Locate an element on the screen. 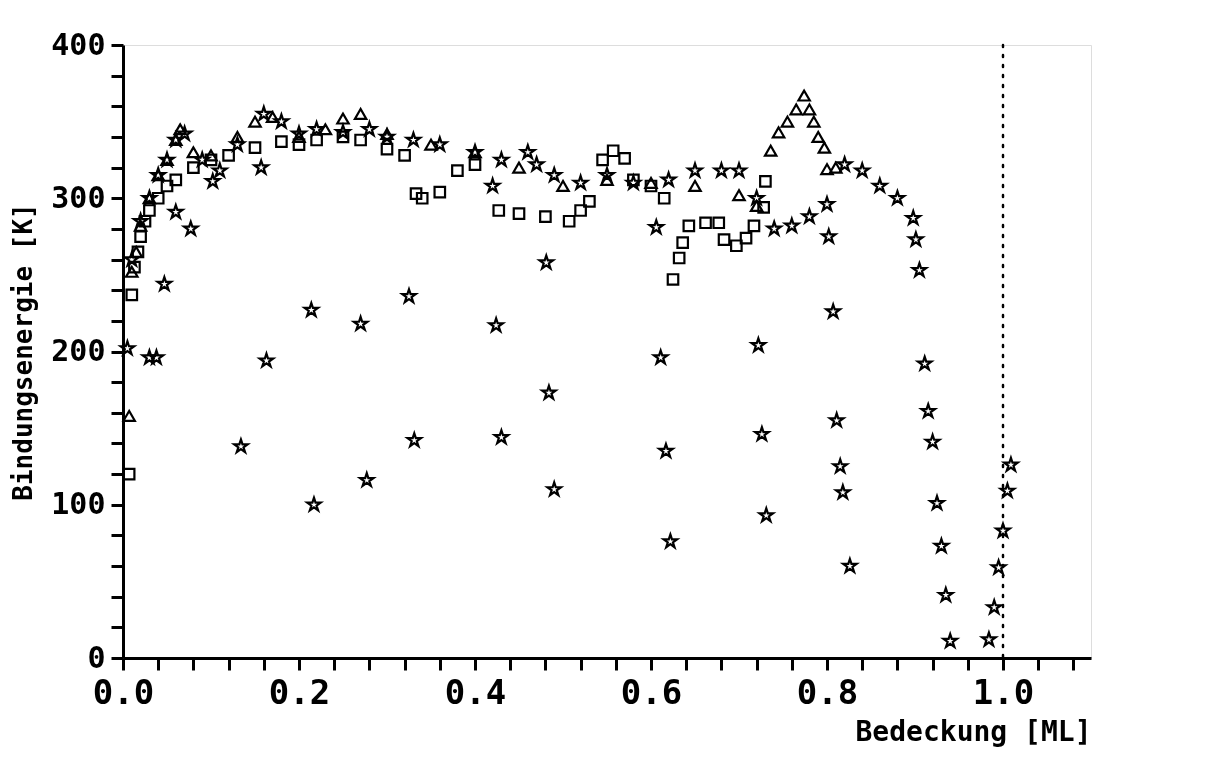 The image size is (1215, 777). x-tick-label: 0.4 is located at coordinates (475, 691).